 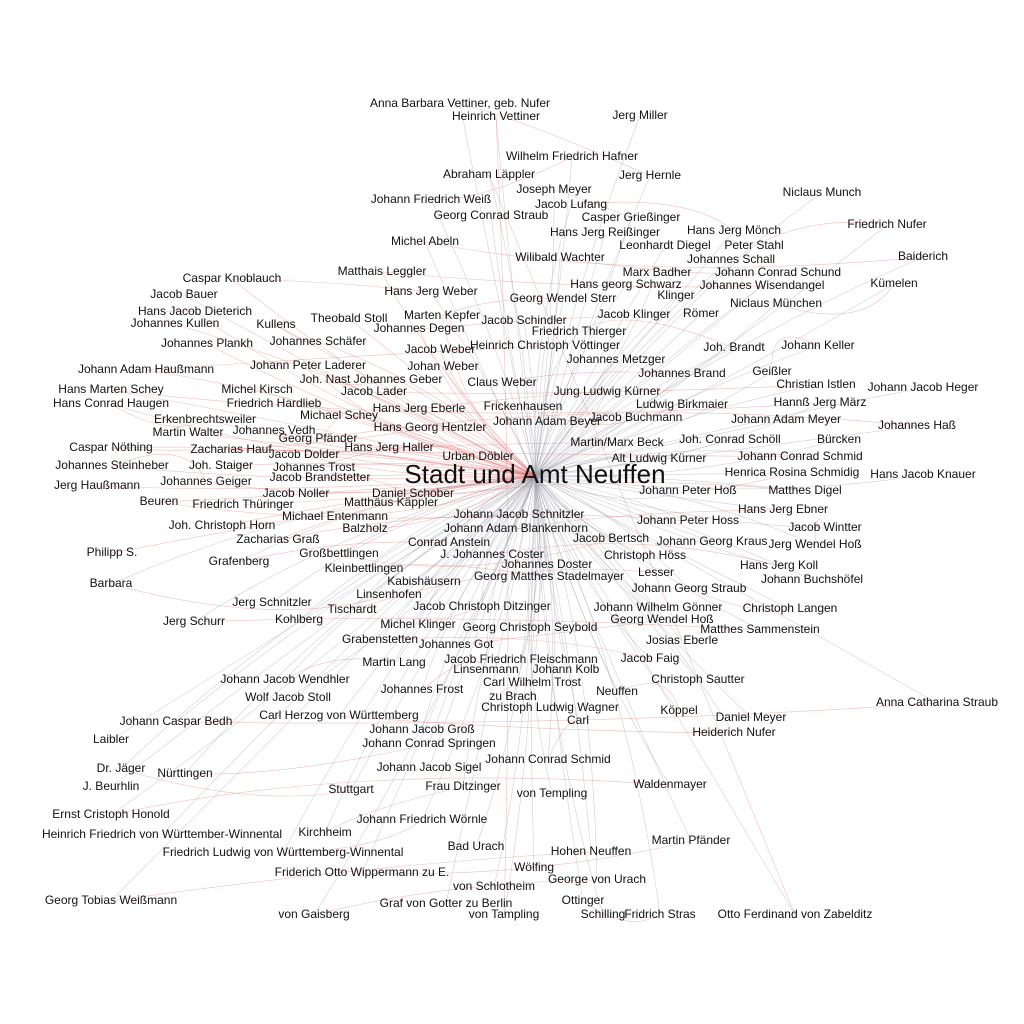 I want to click on edge-hub-johann-wilhelm-go-nner, so click(x=596, y=542).